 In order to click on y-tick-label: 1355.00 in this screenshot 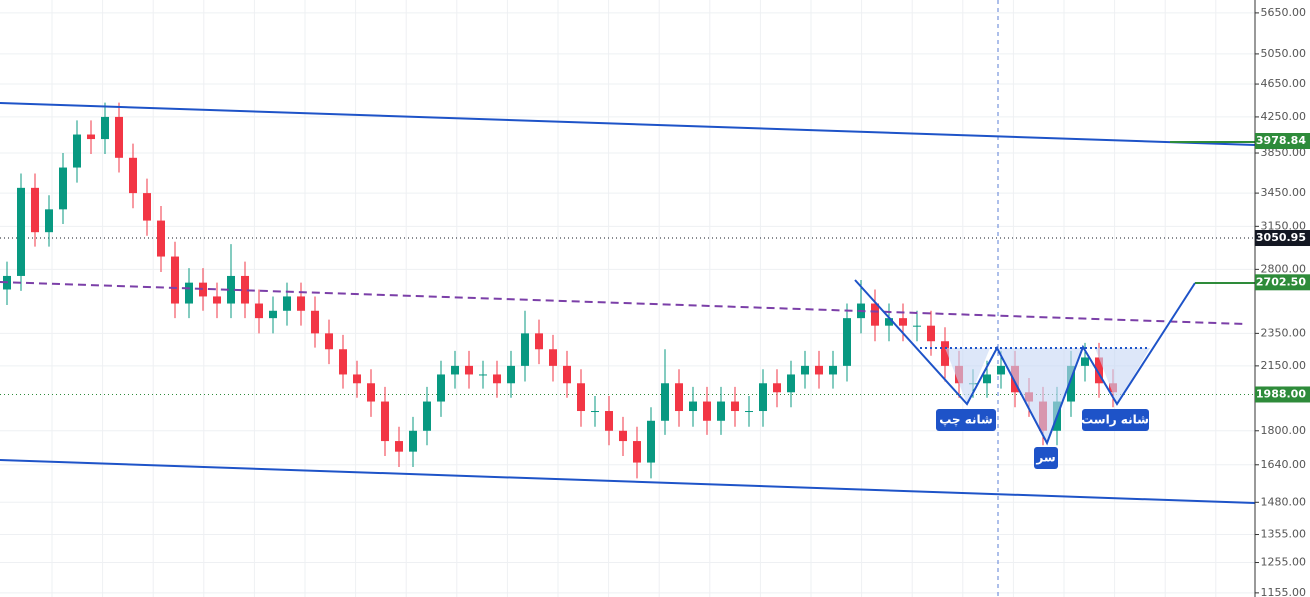, I will do `click(1284, 534)`.